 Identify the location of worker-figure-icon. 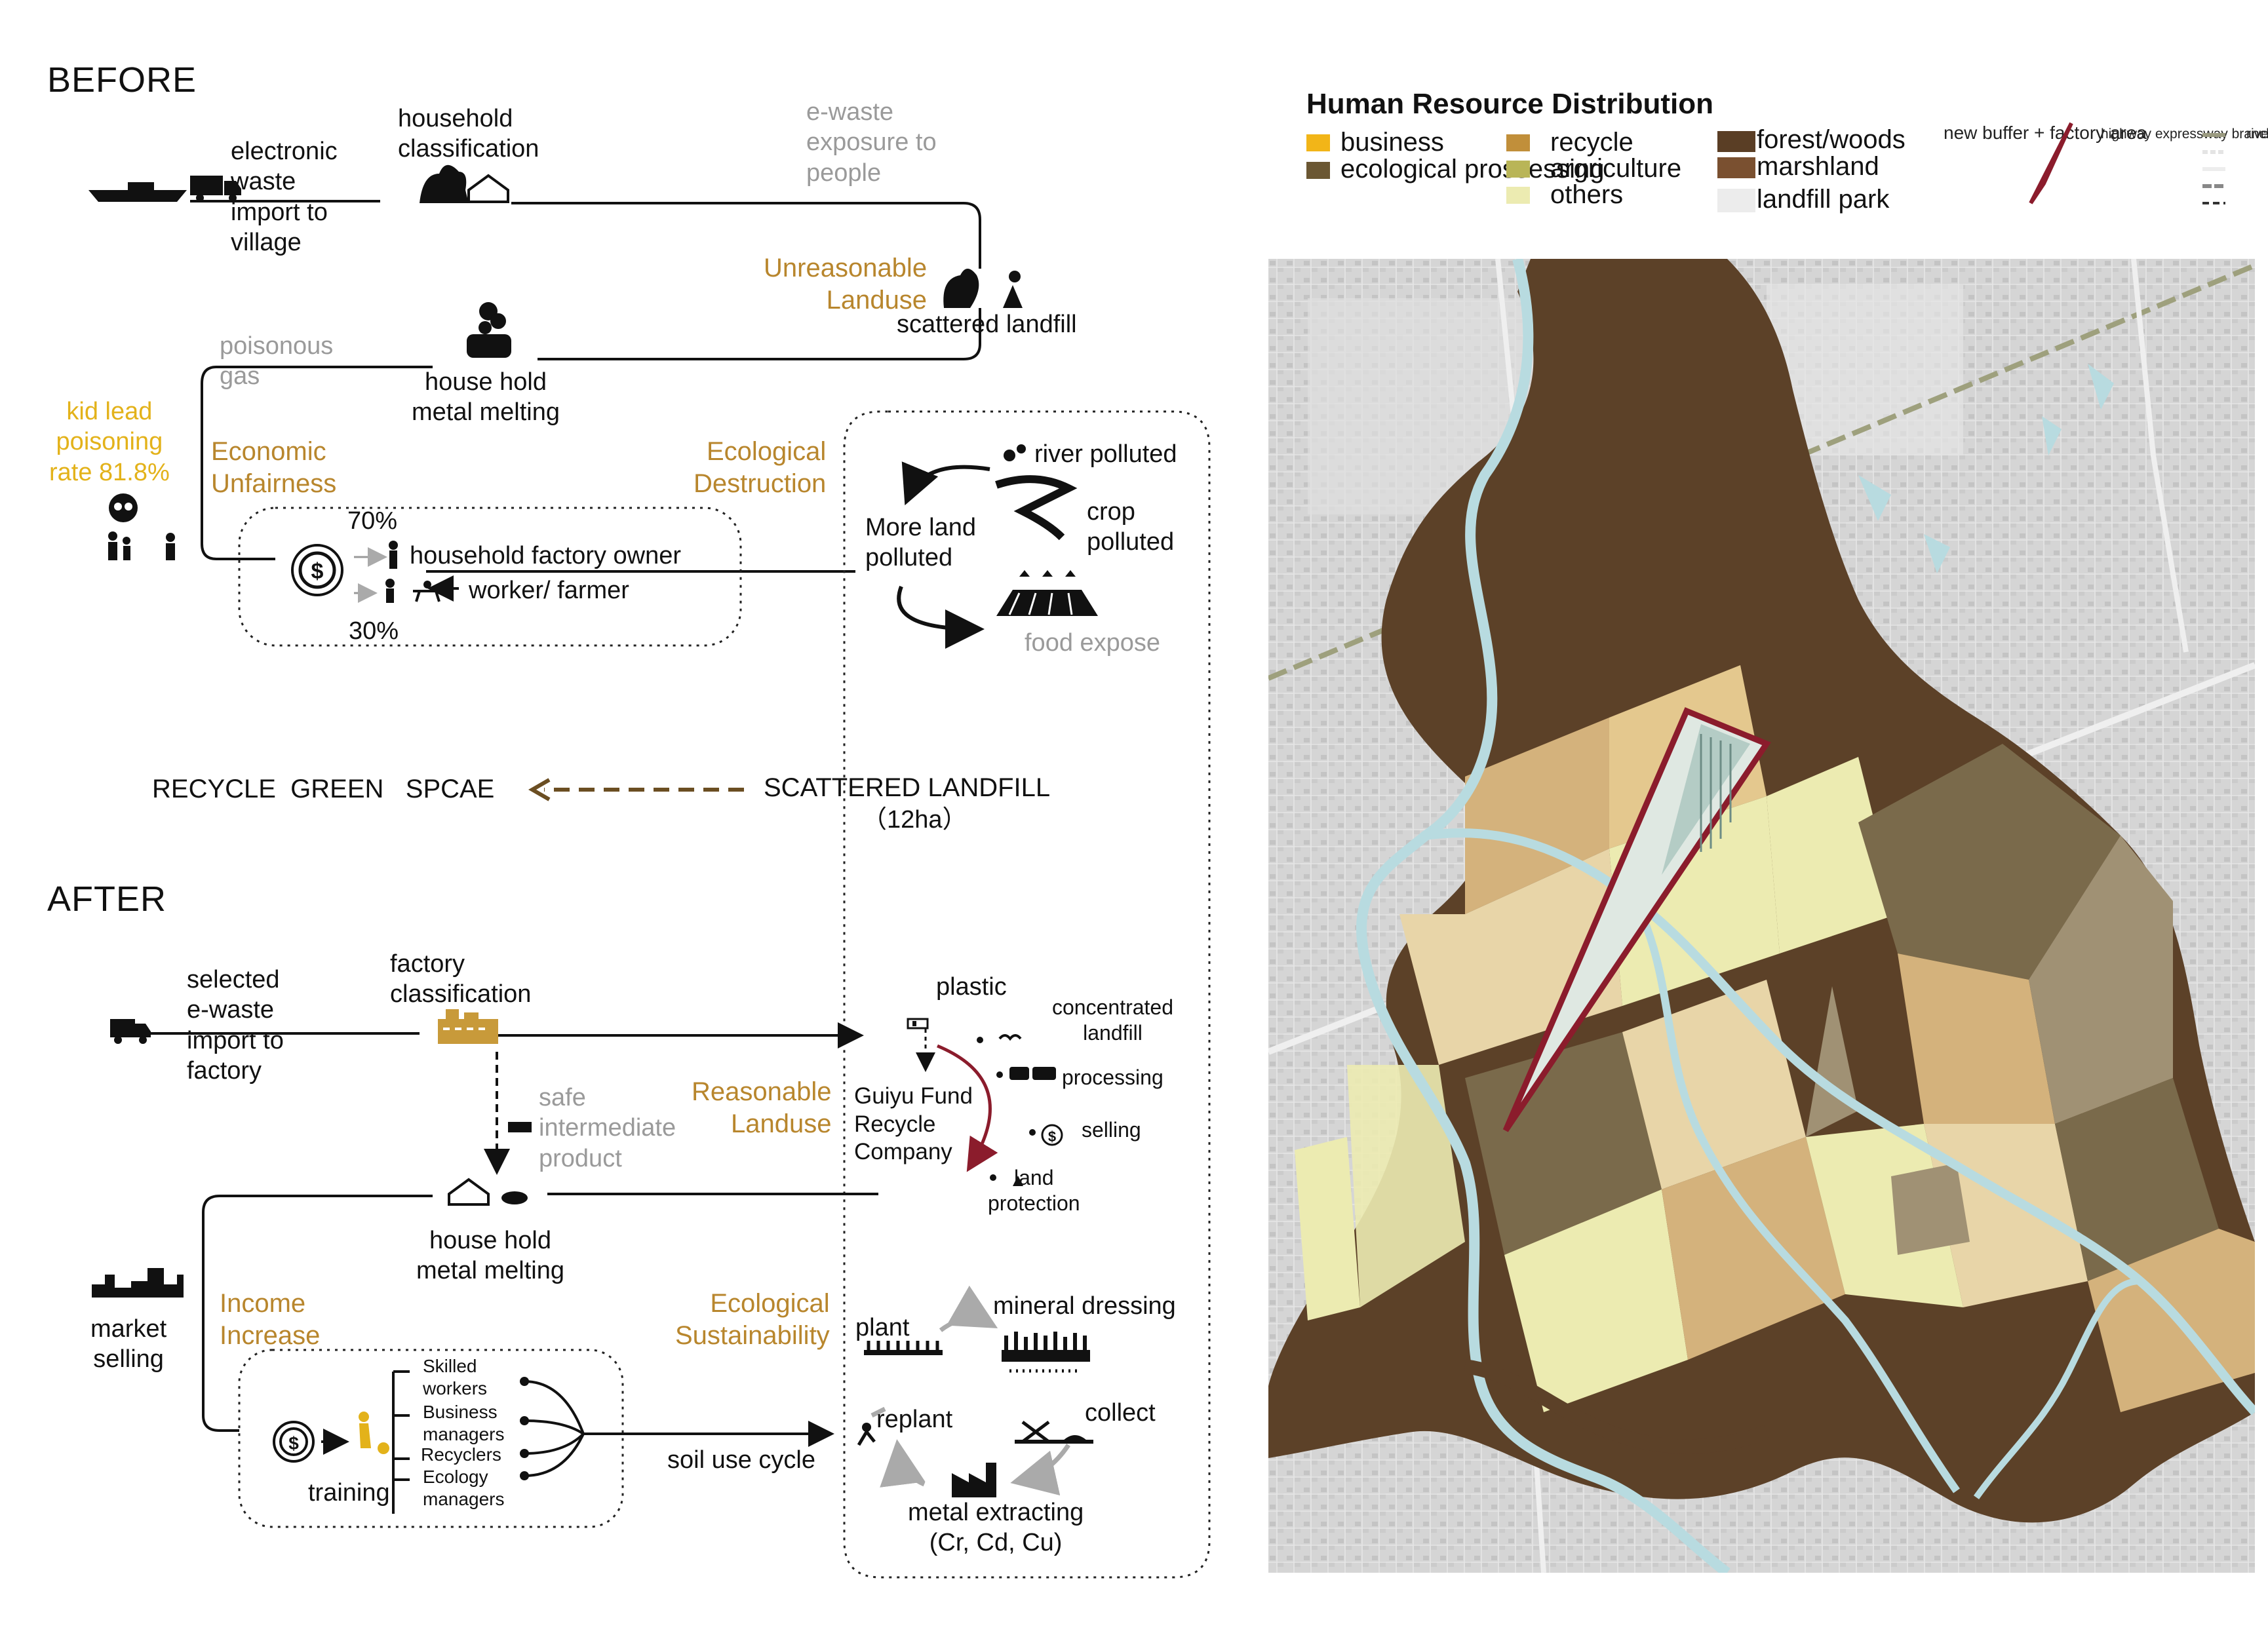
(413, 591).